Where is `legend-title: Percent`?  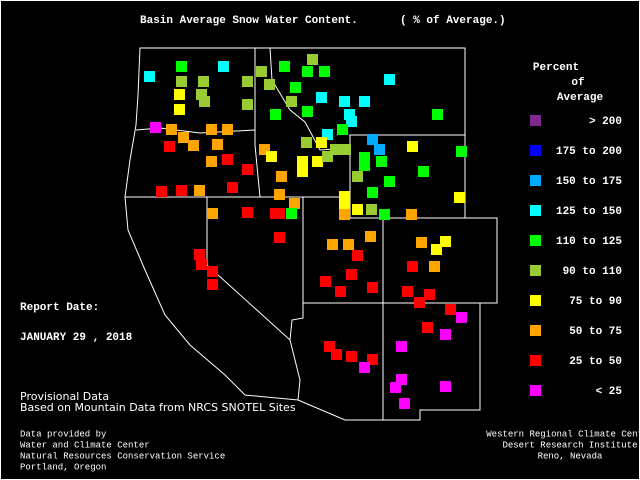
legend-title: Percent is located at coordinates (556, 68).